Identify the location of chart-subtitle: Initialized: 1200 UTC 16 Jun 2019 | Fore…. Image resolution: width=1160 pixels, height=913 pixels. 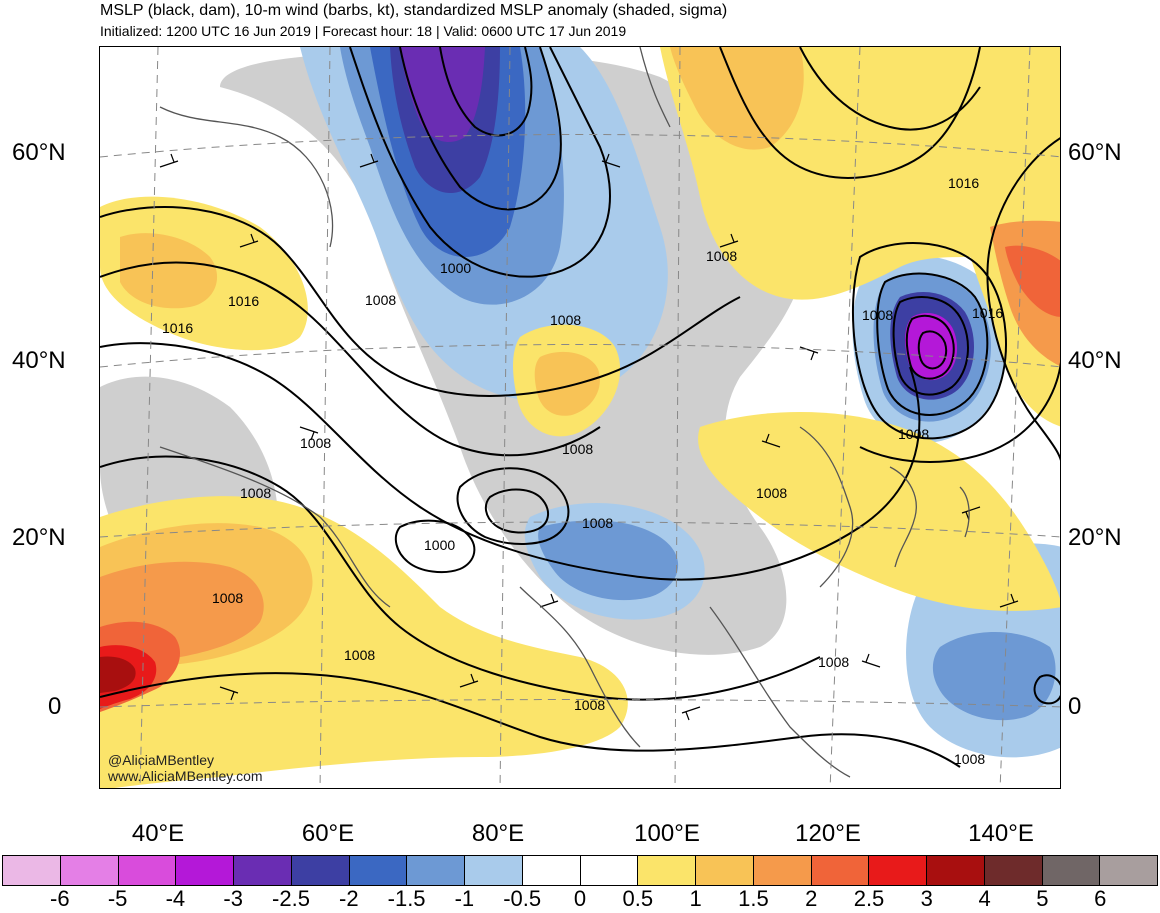
(363, 31).